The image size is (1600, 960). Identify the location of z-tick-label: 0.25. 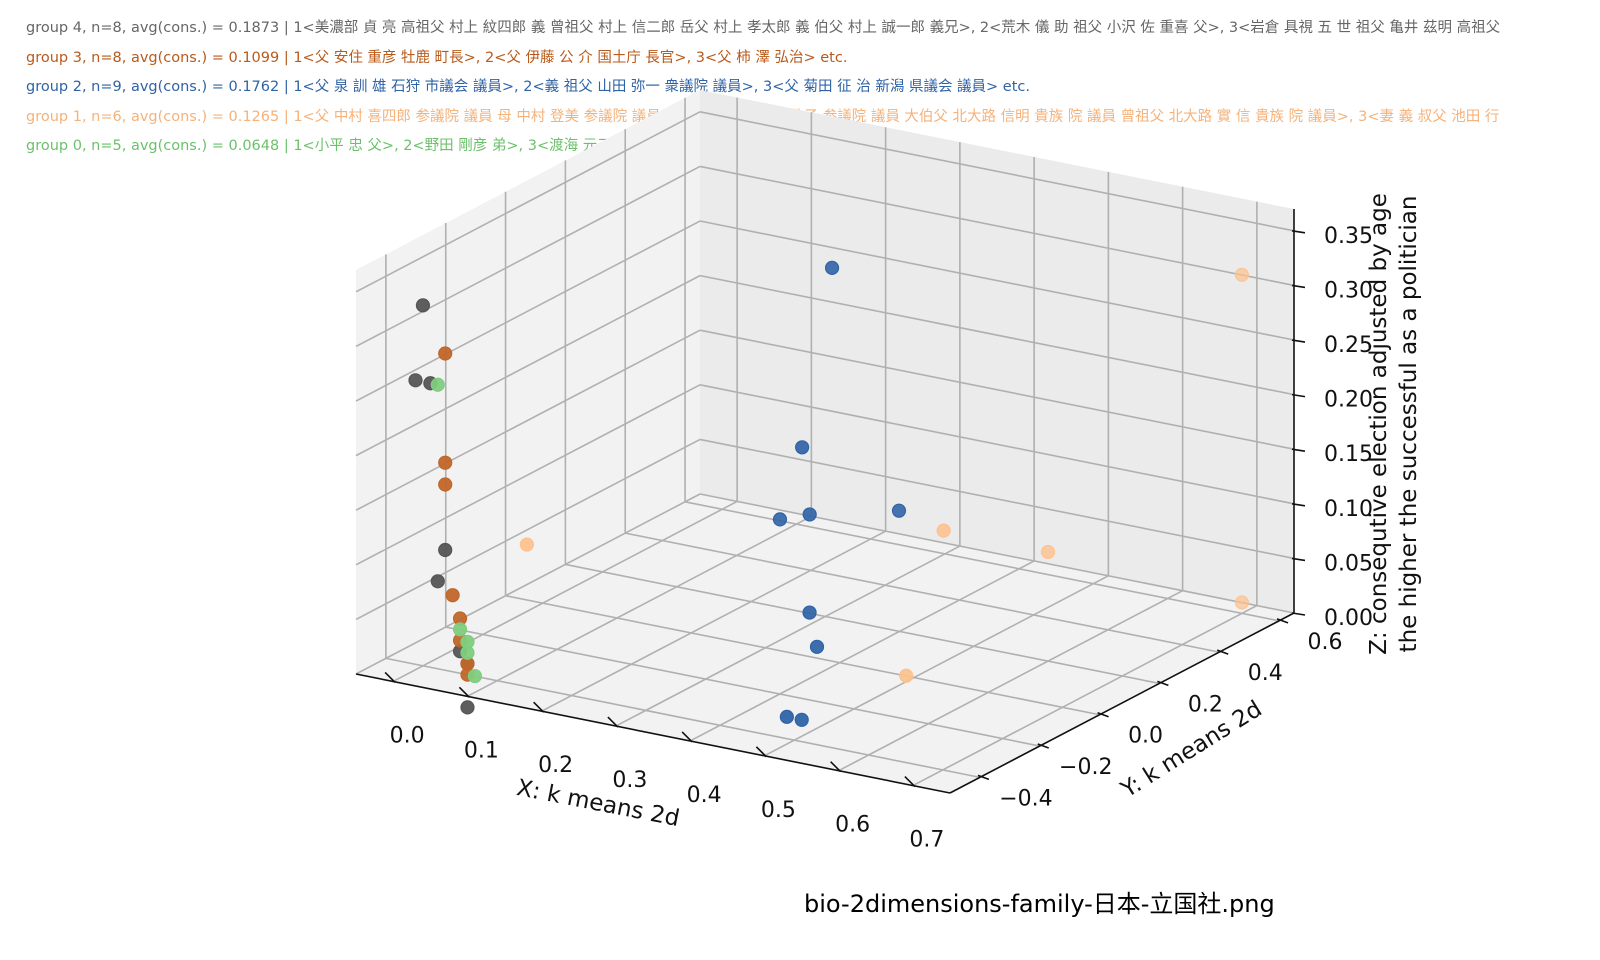
(1348, 345).